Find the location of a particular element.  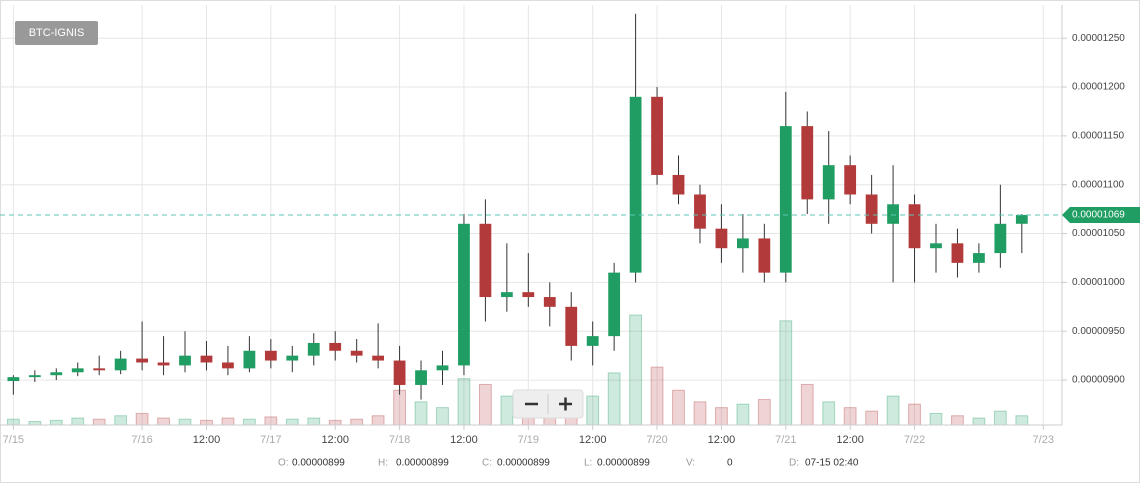

y-tick-label: 0.00001200 is located at coordinates (1098, 87).